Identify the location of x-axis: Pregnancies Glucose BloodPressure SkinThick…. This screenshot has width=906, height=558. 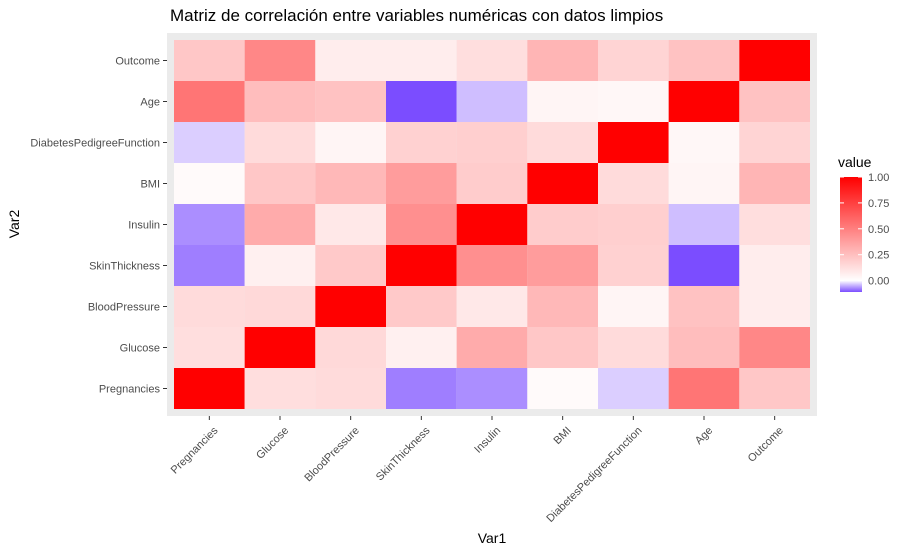
(477, 470).